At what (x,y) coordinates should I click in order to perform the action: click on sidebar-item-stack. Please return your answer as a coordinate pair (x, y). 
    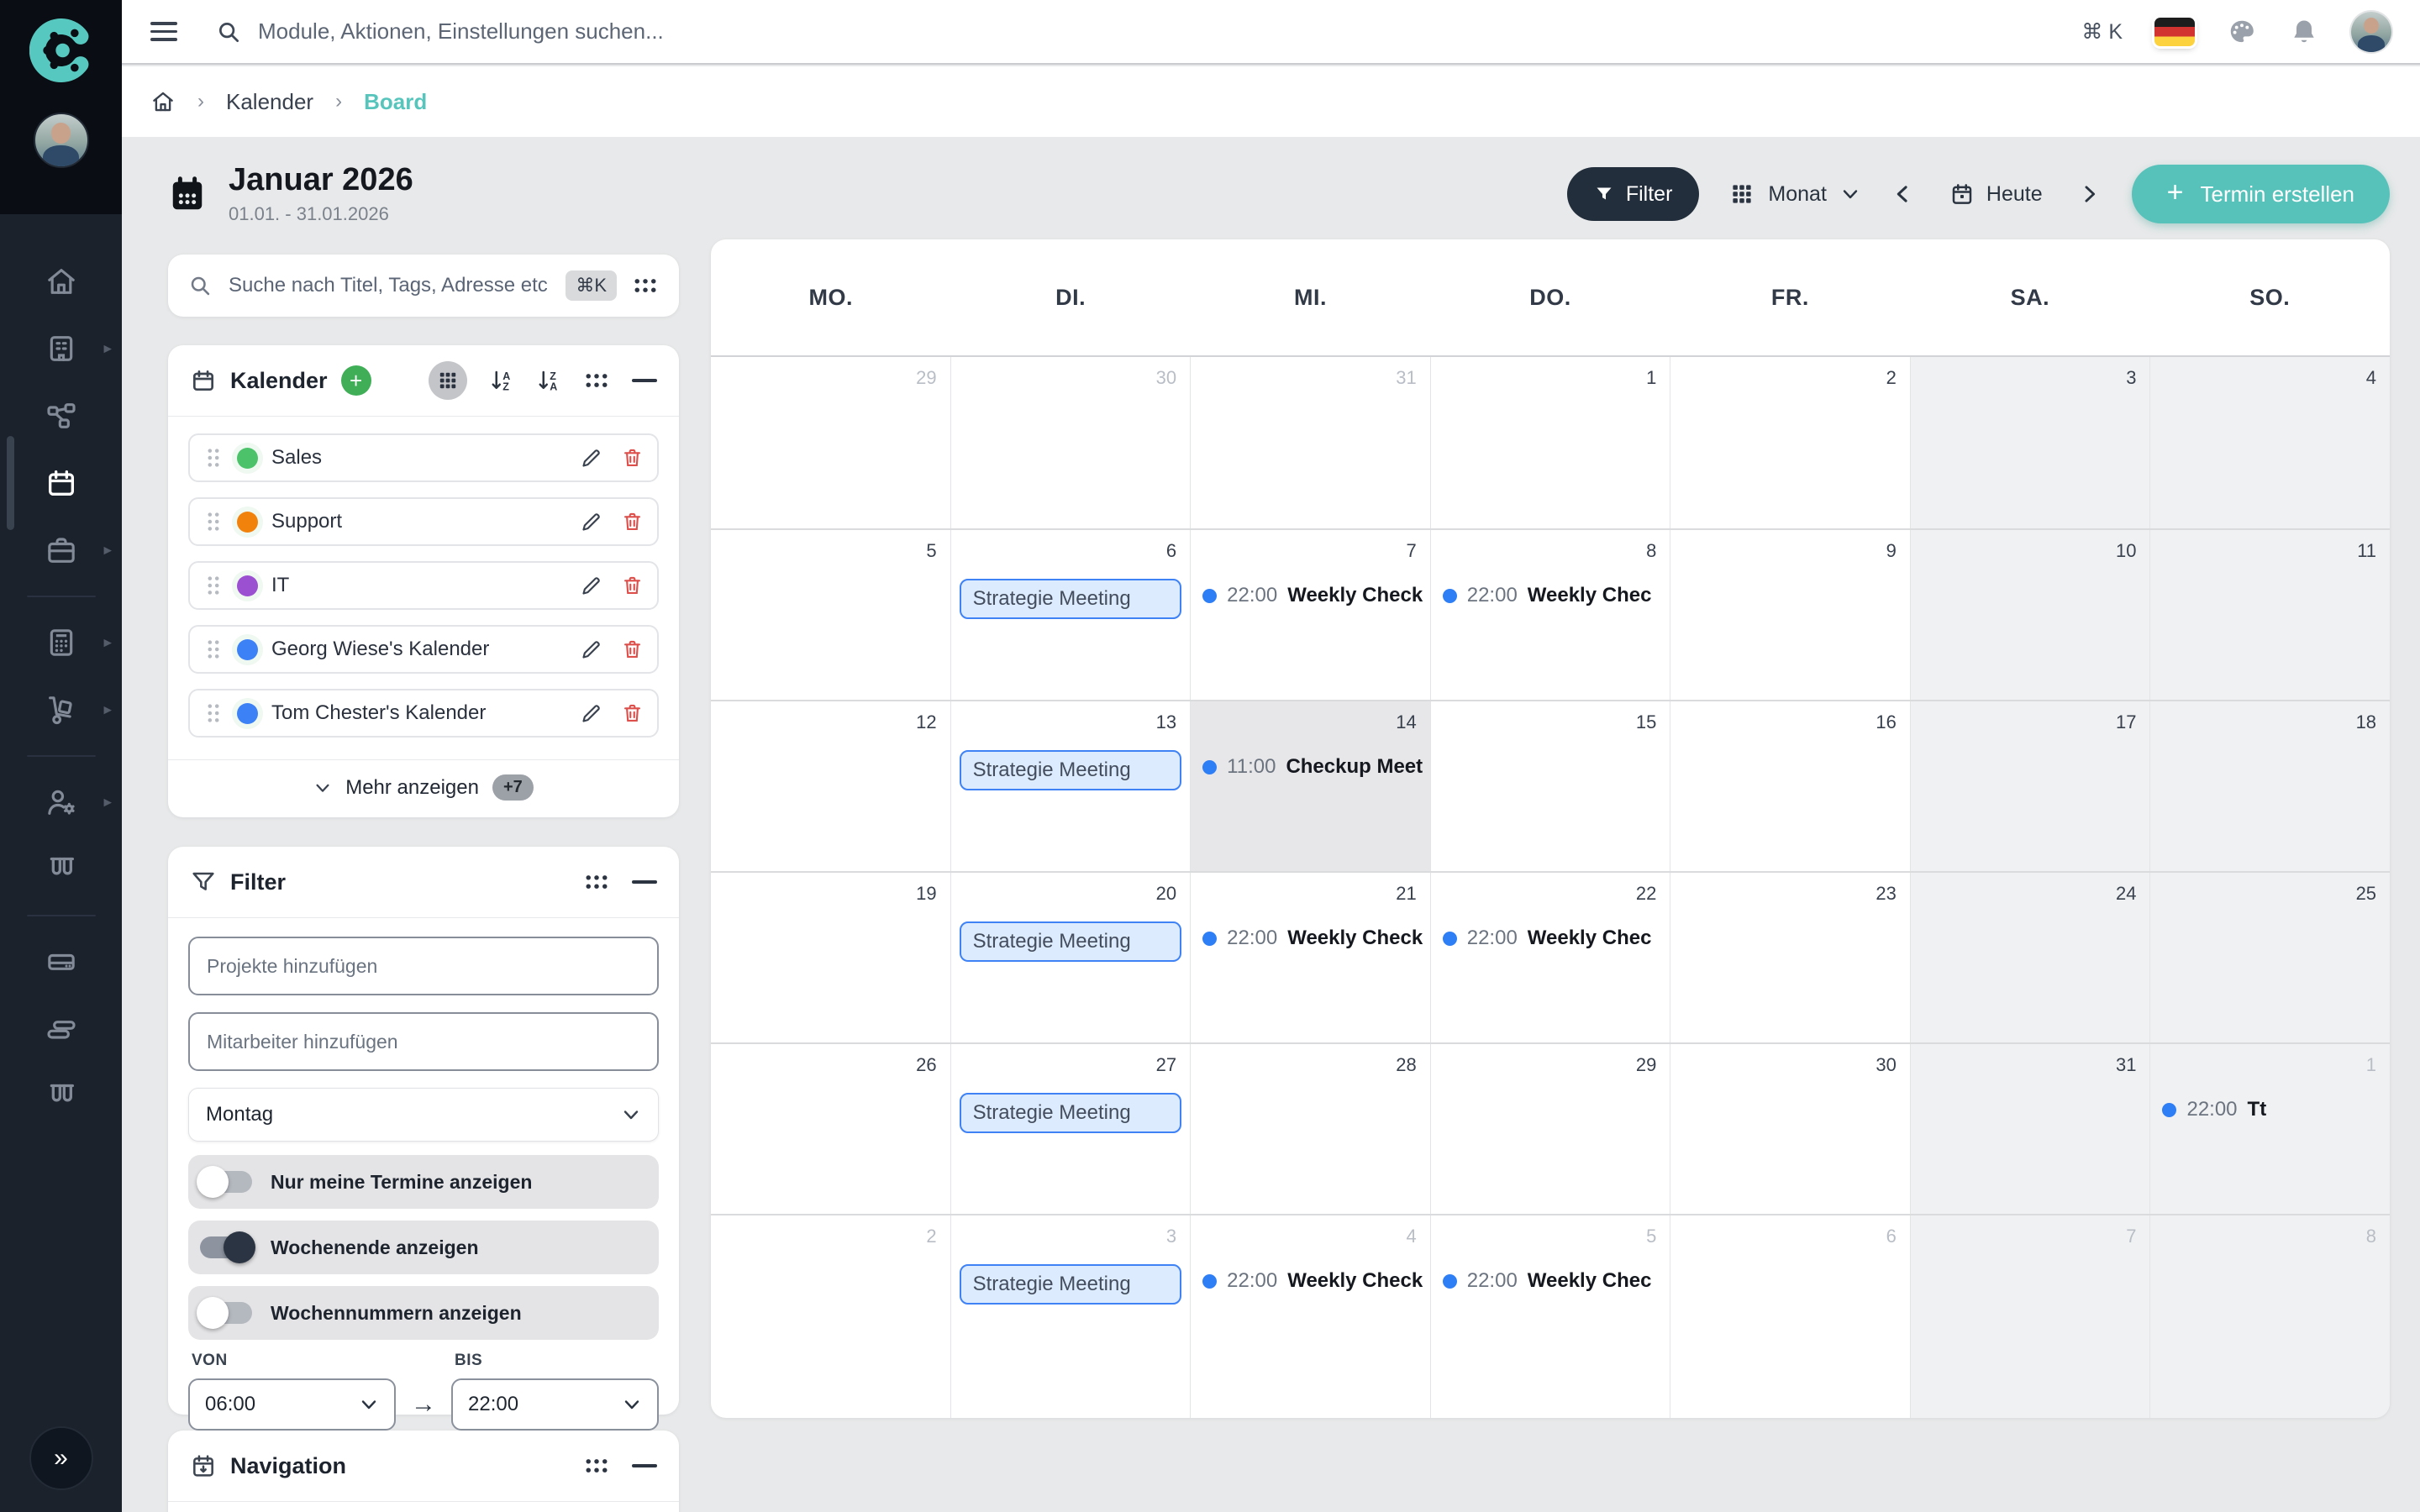
    Looking at the image, I should click on (61, 1029).